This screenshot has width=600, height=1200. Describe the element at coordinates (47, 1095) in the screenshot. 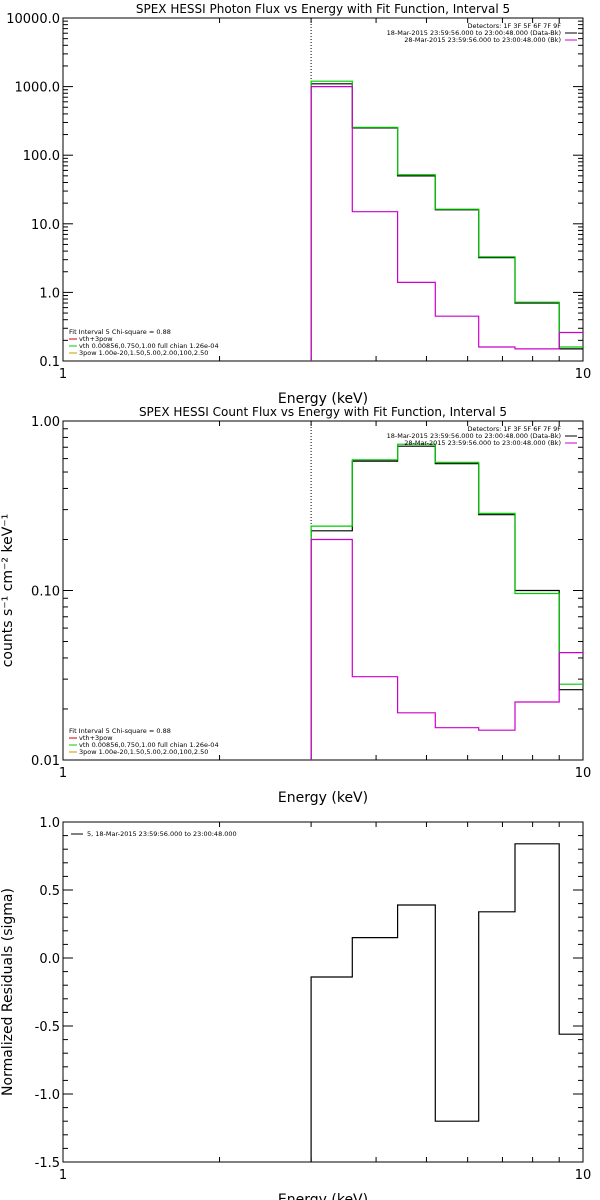

I see `y-tick-label: -1.0` at that location.